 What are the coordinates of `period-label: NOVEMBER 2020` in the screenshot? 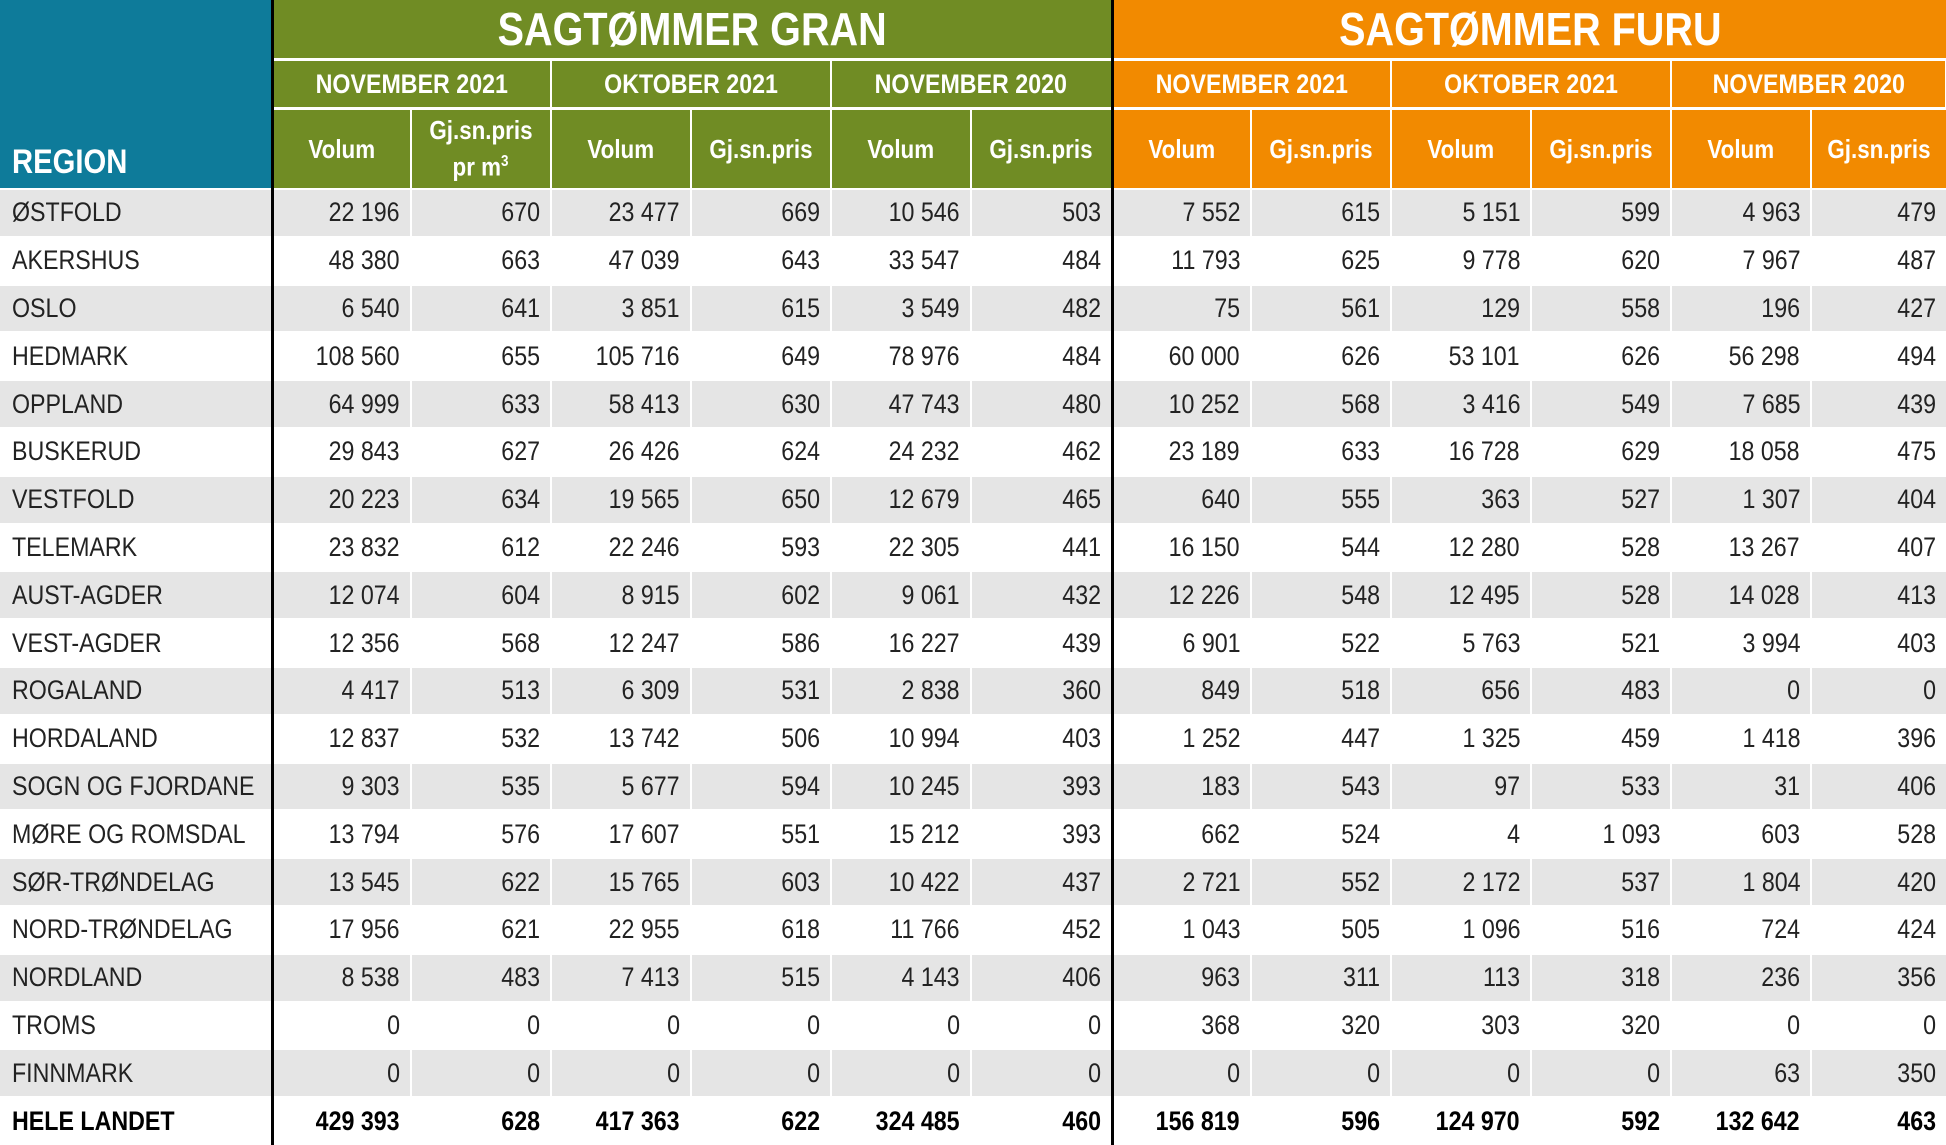 It's located at (1808, 83).